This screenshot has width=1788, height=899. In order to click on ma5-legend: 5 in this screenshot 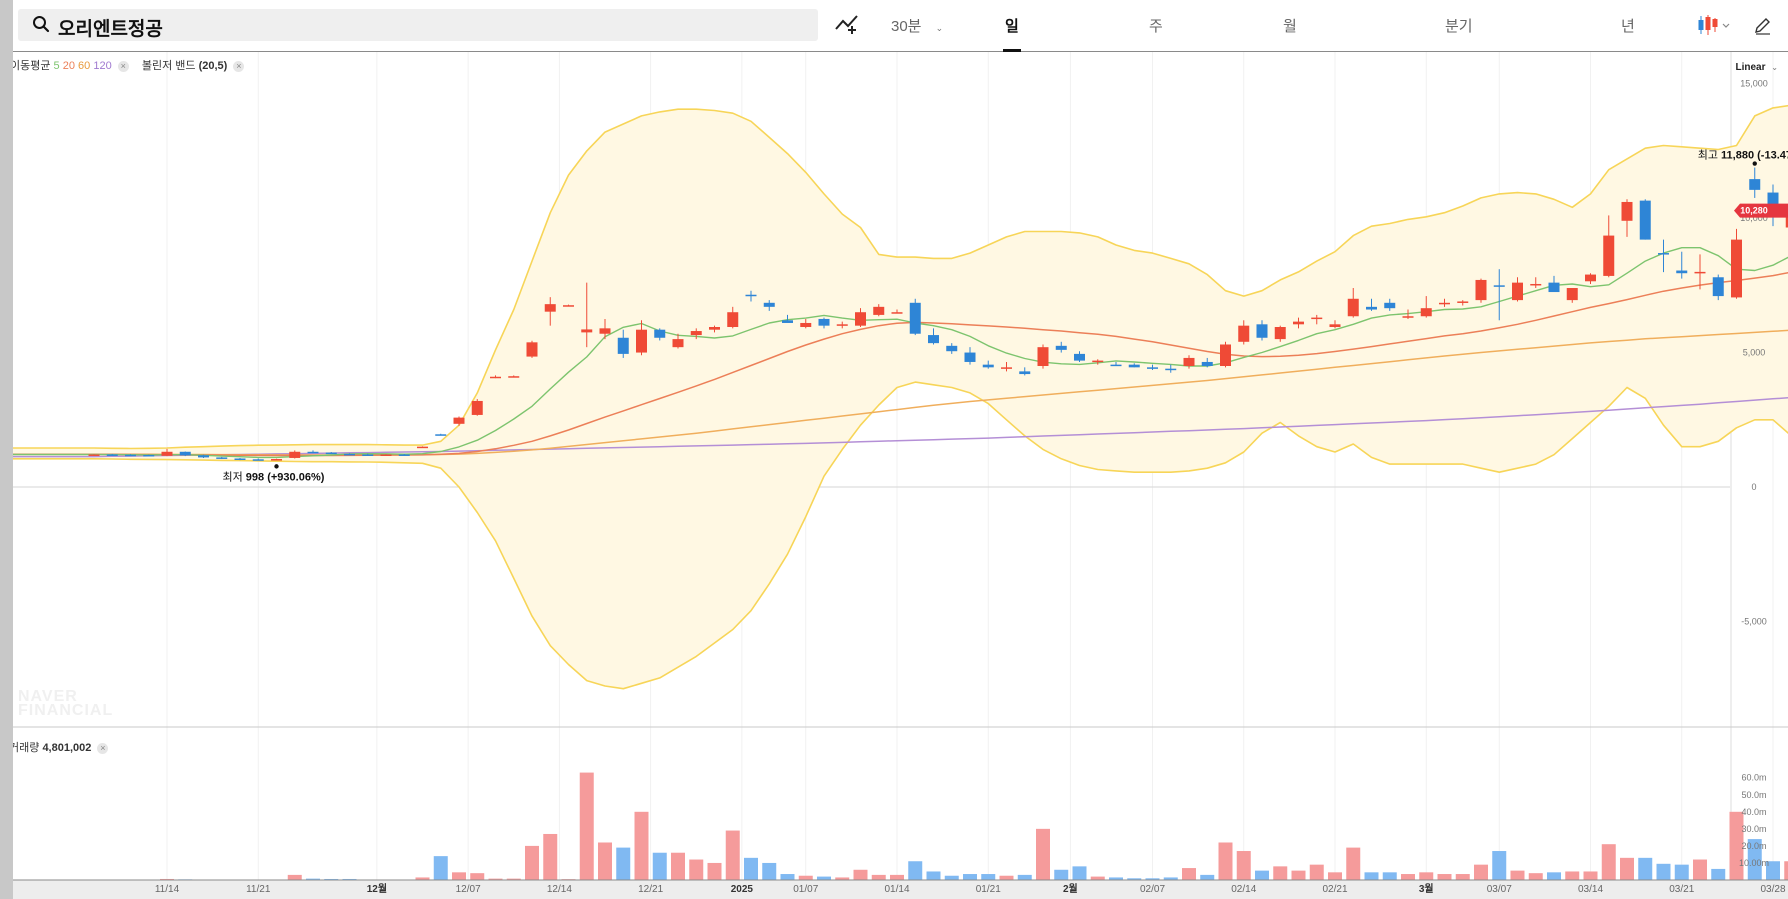, I will do `click(56, 66)`.